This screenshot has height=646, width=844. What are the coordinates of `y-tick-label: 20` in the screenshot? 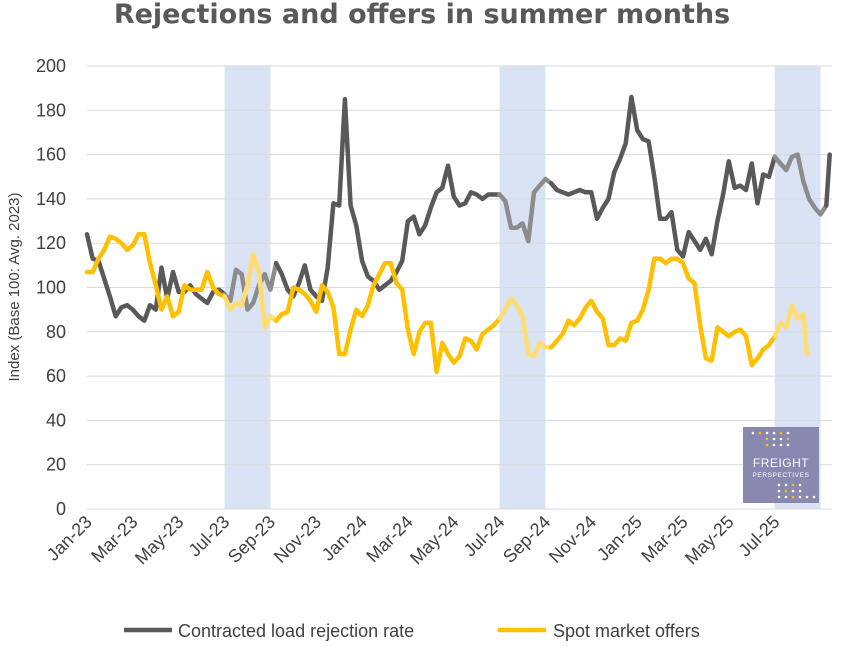 It's located at (56, 465).